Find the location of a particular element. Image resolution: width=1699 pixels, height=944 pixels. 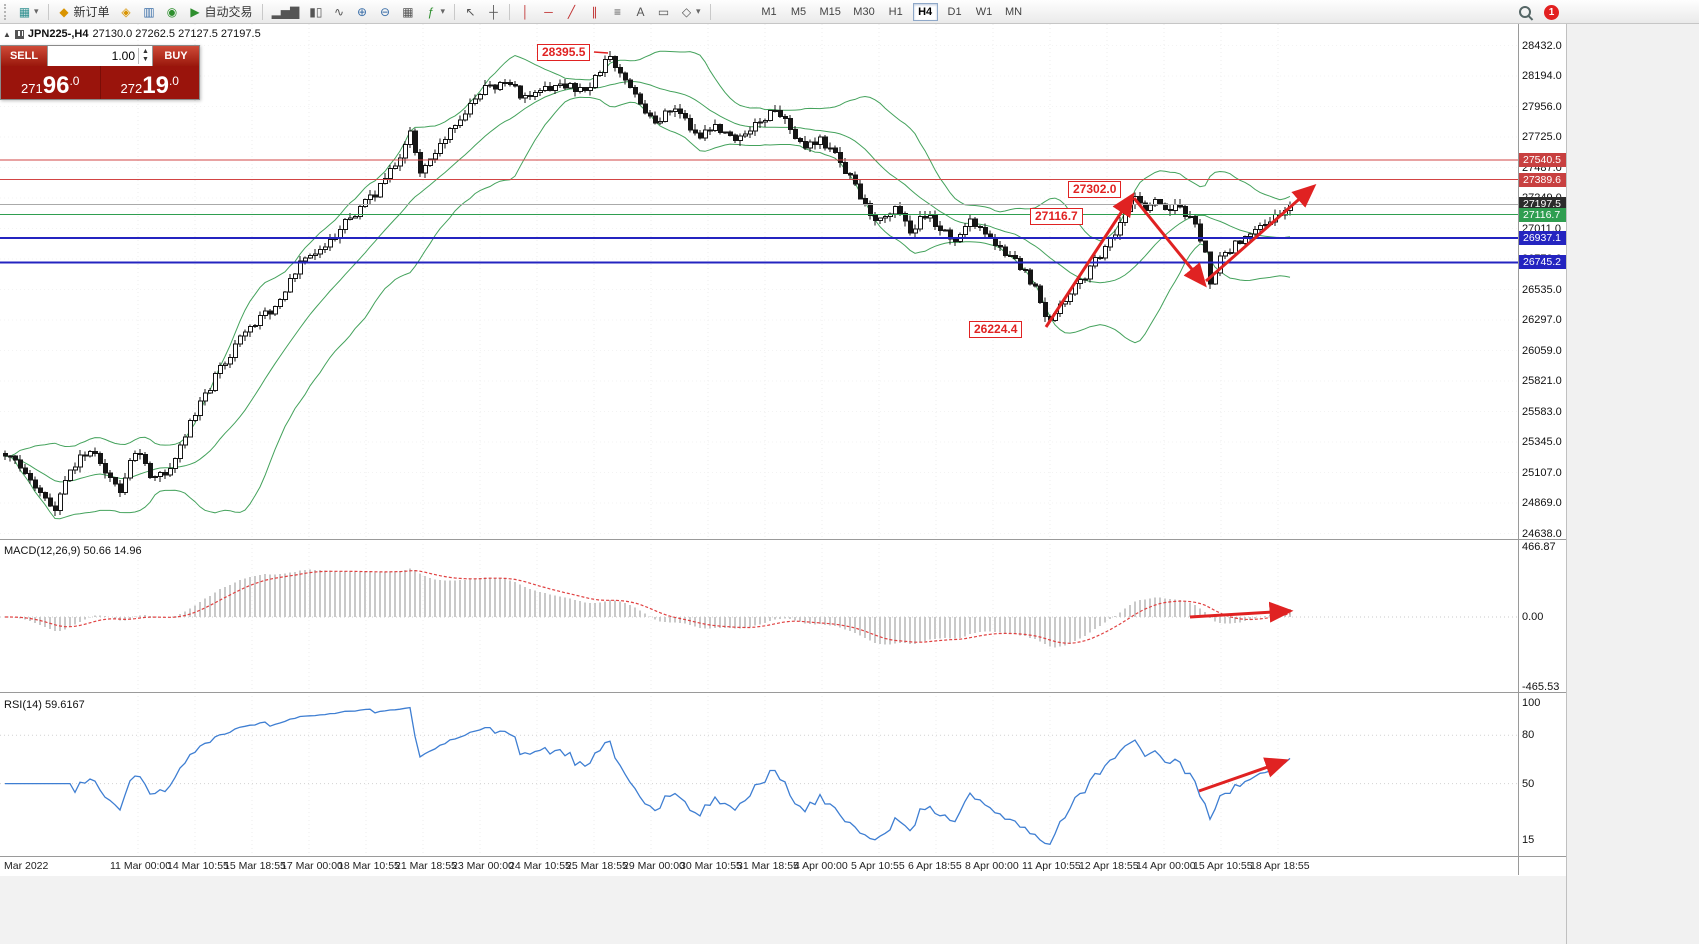

profiles-icon: ◈ is located at coordinates (126, 11).